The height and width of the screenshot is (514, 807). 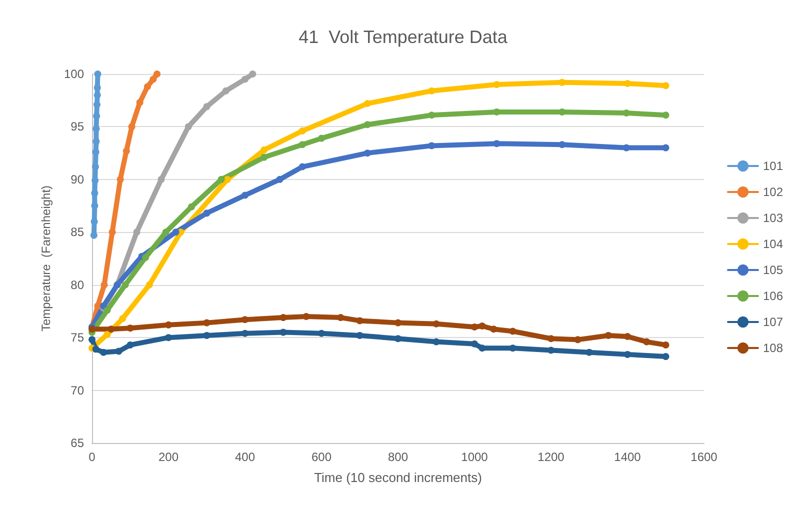 What do you see at coordinates (398, 457) in the screenshot?
I see `x-tick-label: 800` at bounding box center [398, 457].